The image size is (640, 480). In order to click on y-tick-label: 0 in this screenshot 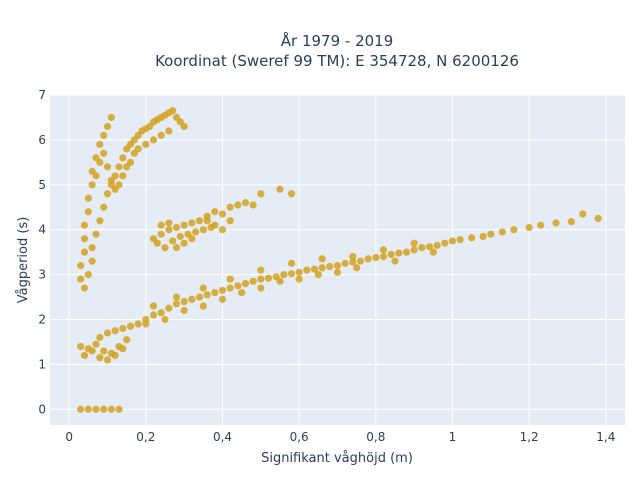, I will do `click(42, 409)`.